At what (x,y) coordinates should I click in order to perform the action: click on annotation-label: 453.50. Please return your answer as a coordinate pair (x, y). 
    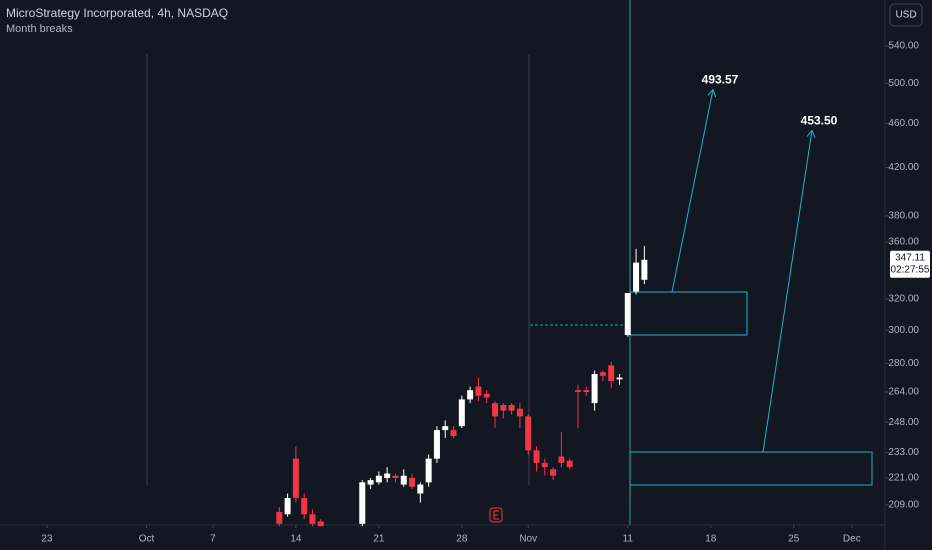
    Looking at the image, I should click on (819, 121).